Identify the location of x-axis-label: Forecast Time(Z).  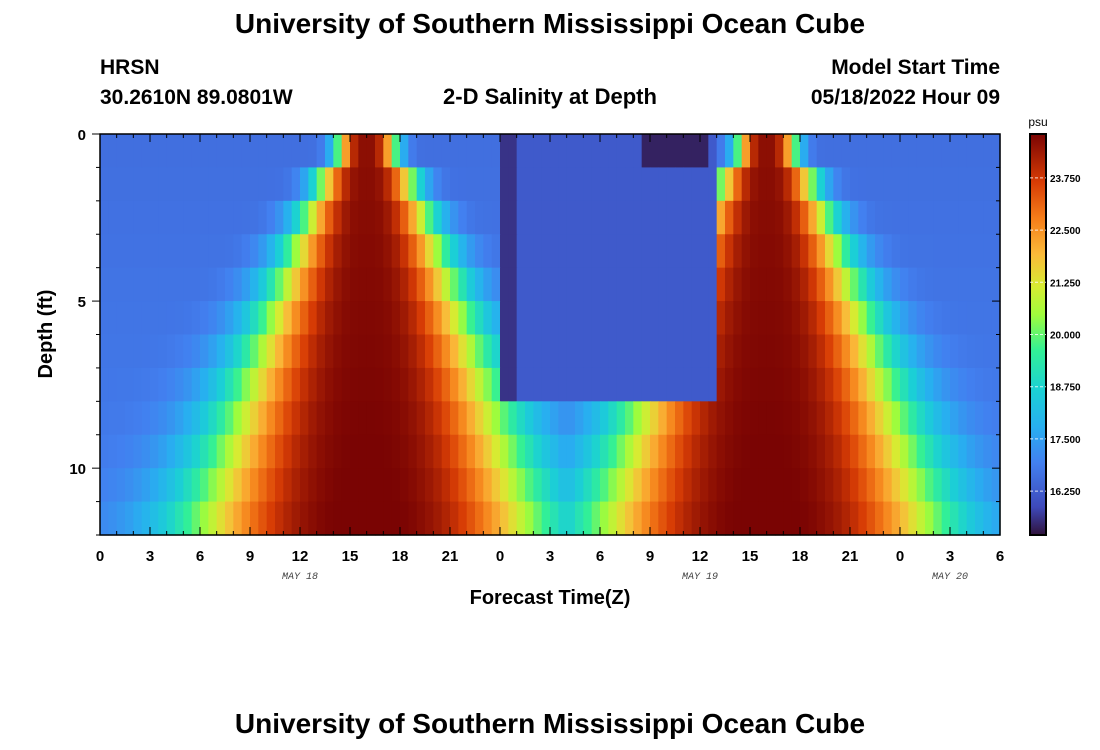
(550, 598).